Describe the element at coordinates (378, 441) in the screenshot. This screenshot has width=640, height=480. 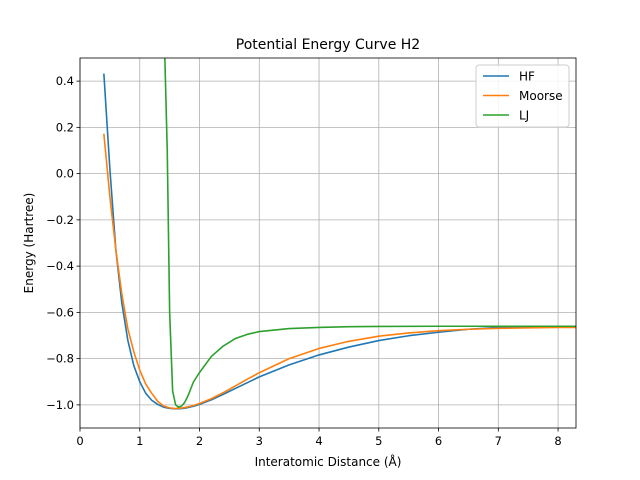
I see `x-tick-label: 5` at that location.